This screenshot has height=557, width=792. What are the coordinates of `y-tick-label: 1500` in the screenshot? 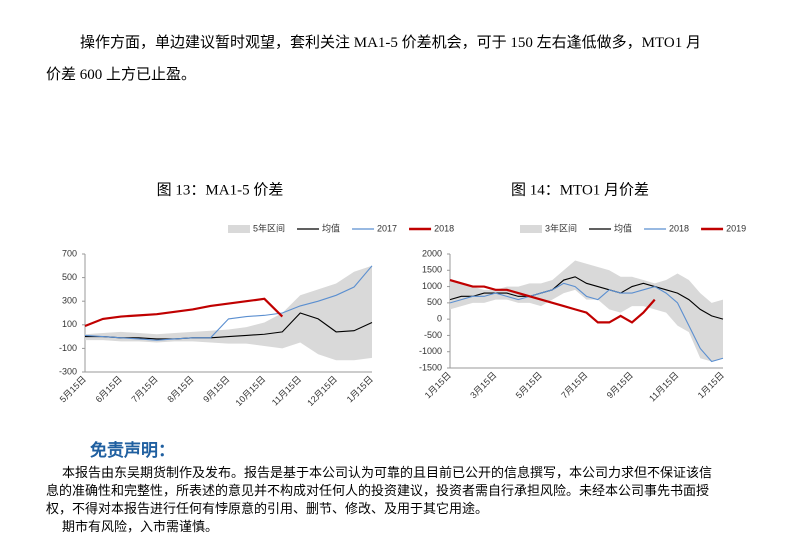 It's located at (432, 270).